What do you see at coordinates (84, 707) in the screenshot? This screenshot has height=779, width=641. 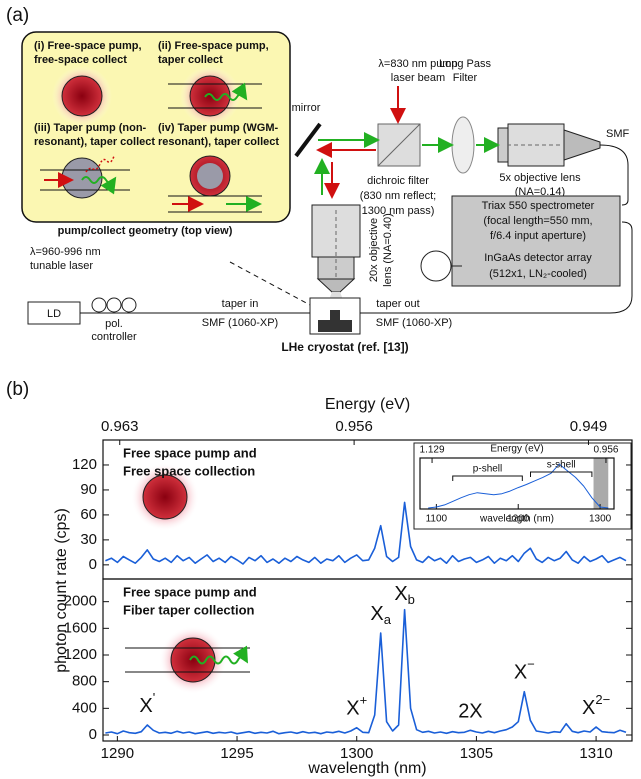 I see `y-tick-label: 400` at bounding box center [84, 707].